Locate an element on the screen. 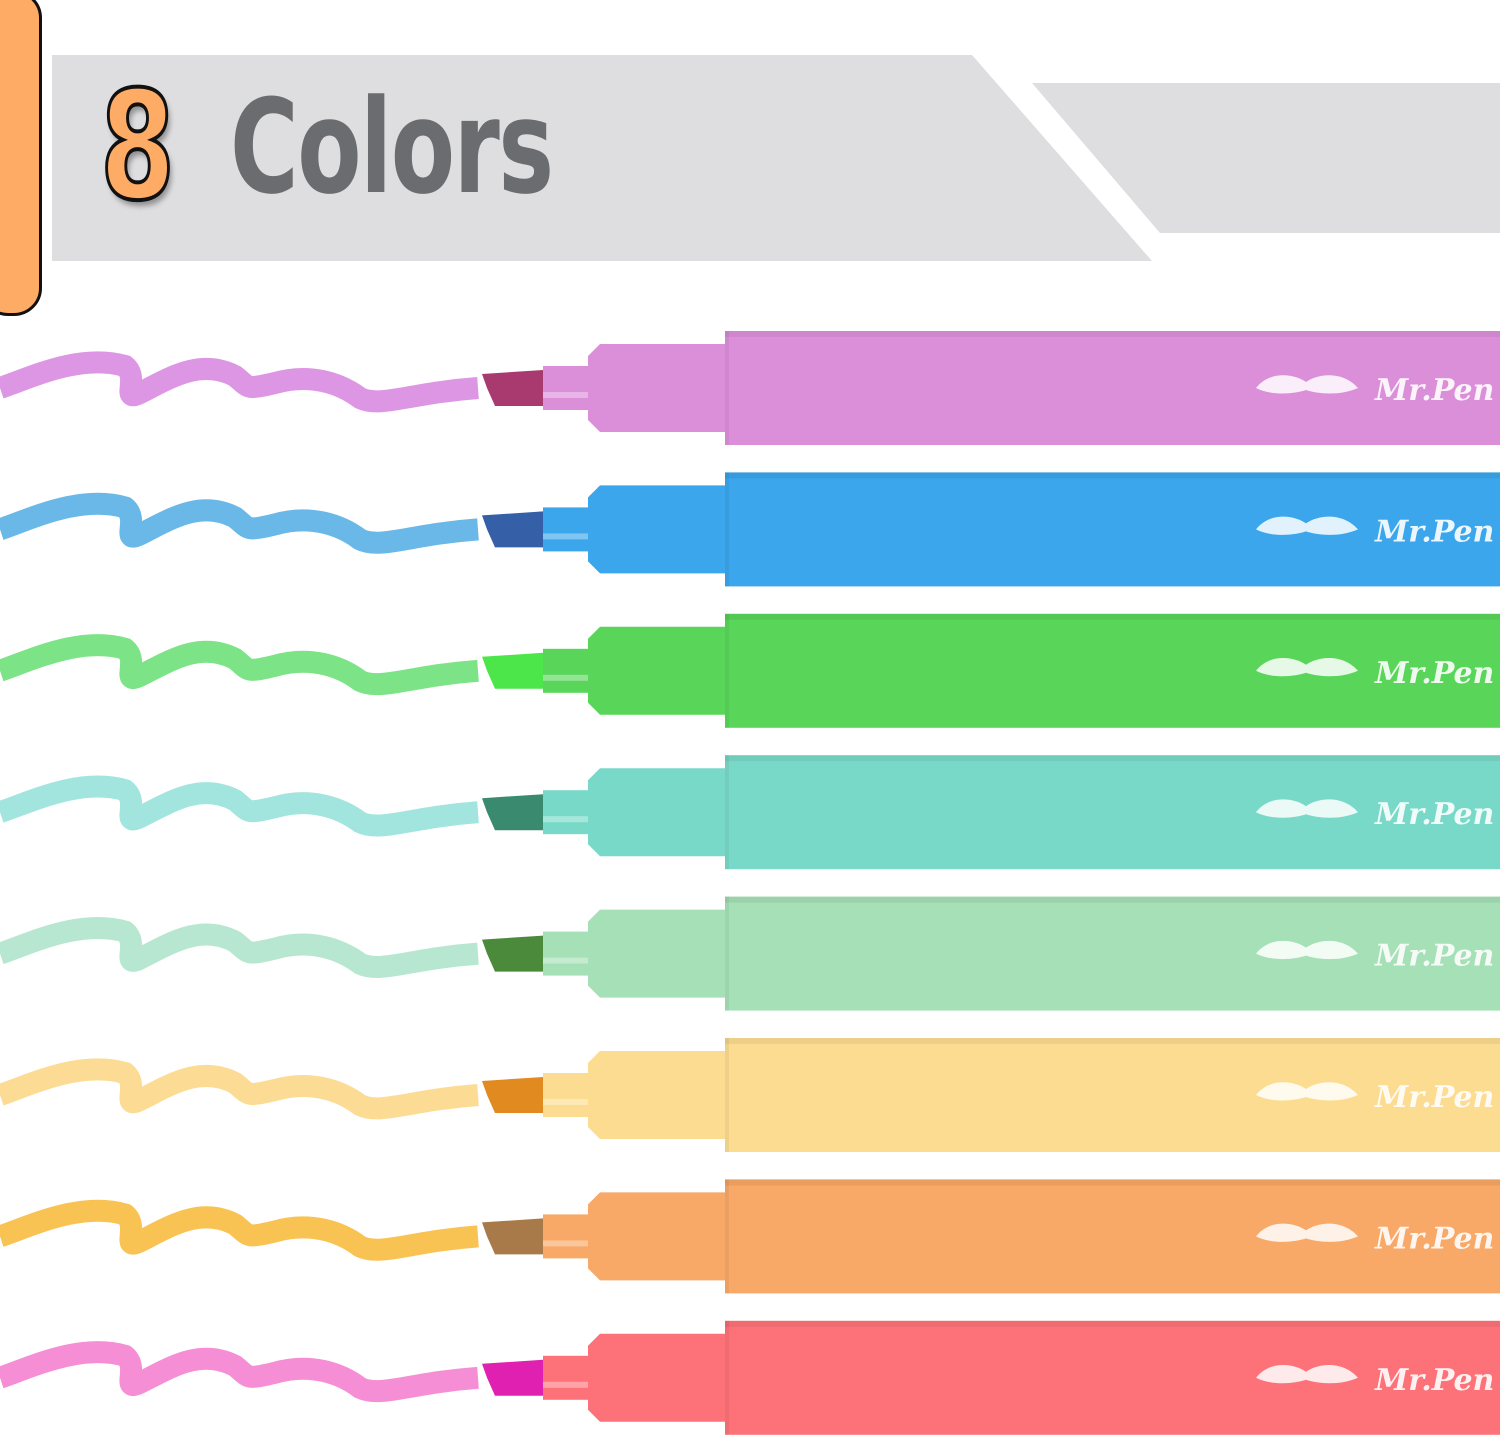 This screenshot has height=1440, width=1500. title-number: 8 is located at coordinates (138, 147).